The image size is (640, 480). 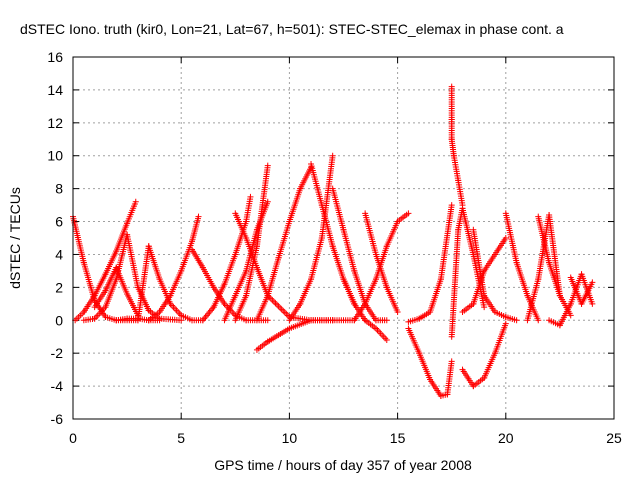 What do you see at coordinates (55, 90) in the screenshot?
I see `y-tick-label: 14` at bounding box center [55, 90].